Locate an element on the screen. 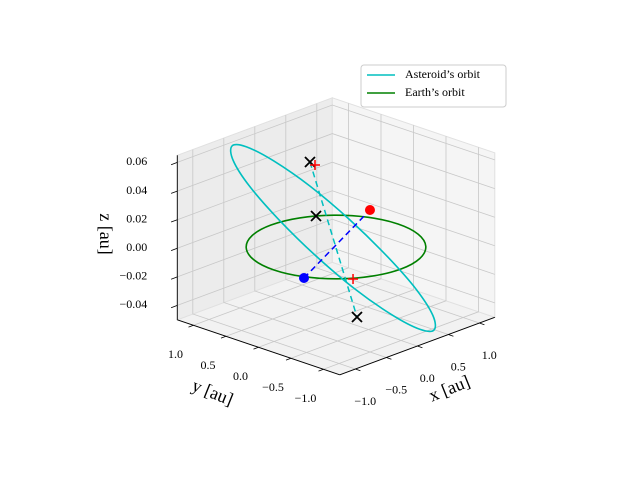 This screenshot has height=480, width=640. z-tick-label: 0.02 is located at coordinates (136, 218).